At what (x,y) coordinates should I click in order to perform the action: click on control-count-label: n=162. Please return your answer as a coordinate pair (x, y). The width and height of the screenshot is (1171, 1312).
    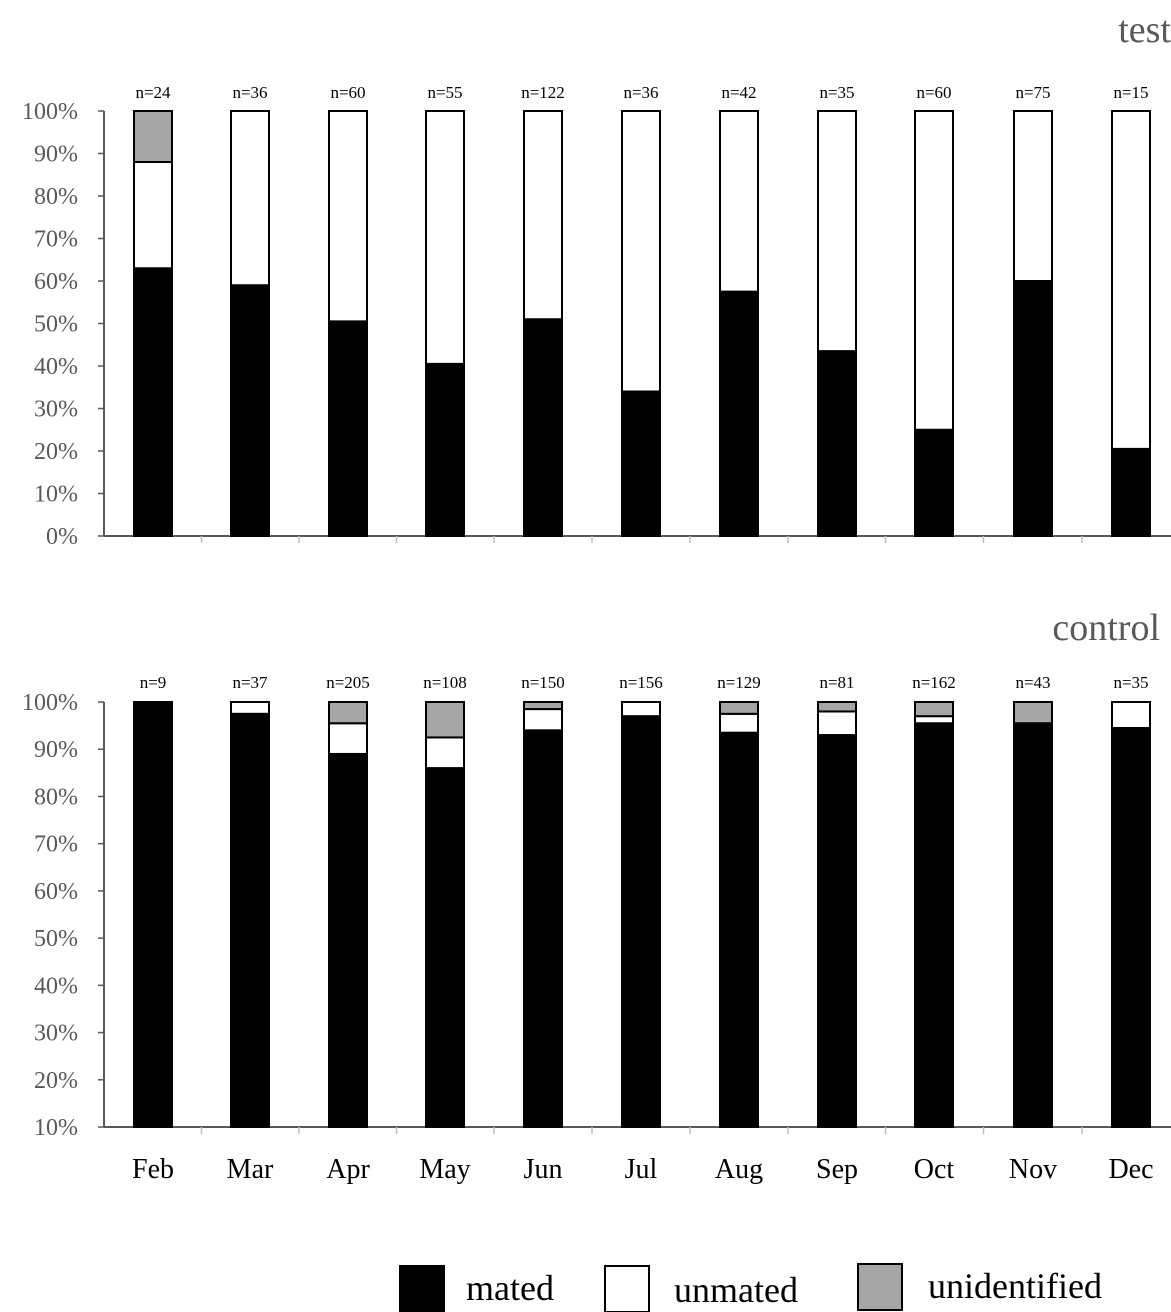
    Looking at the image, I should click on (934, 682).